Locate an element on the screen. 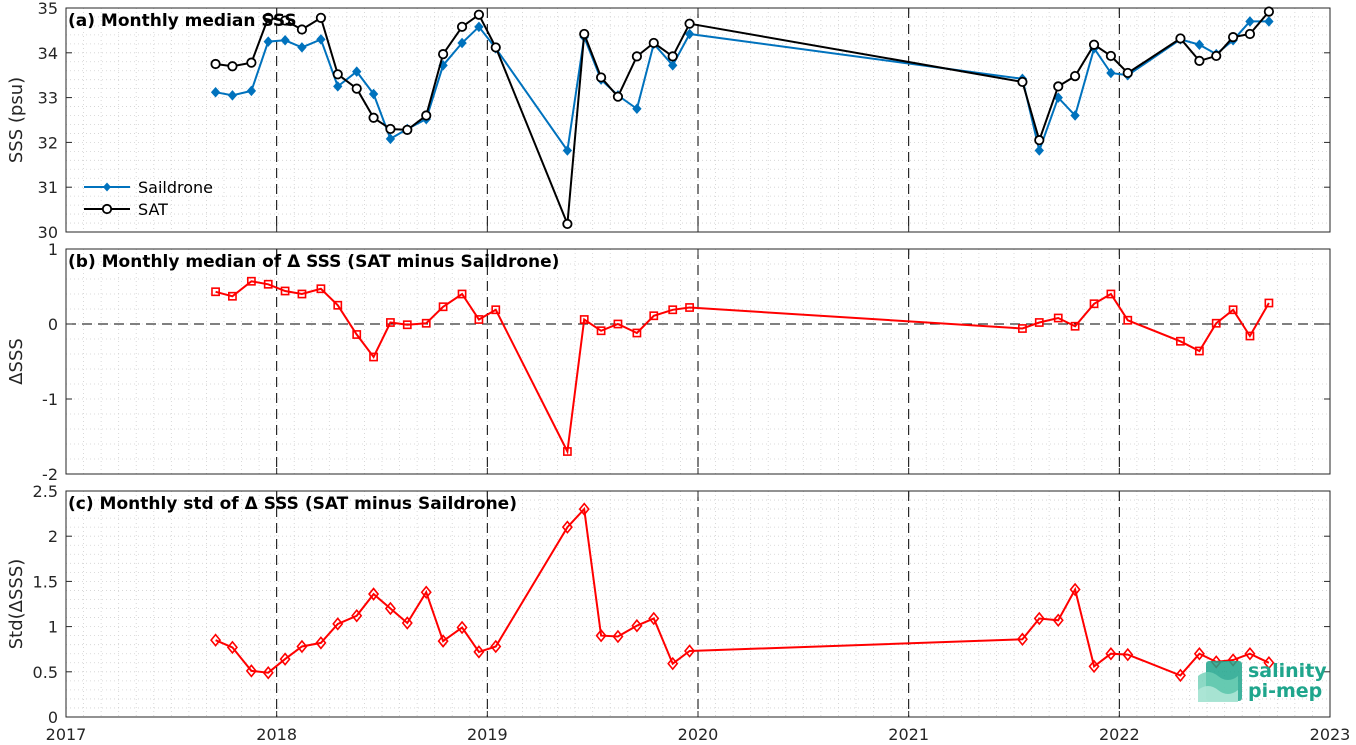 Image resolution: width=1356 pixels, height=745 pixels. y-tick-label: -2 is located at coordinates (50, 474).